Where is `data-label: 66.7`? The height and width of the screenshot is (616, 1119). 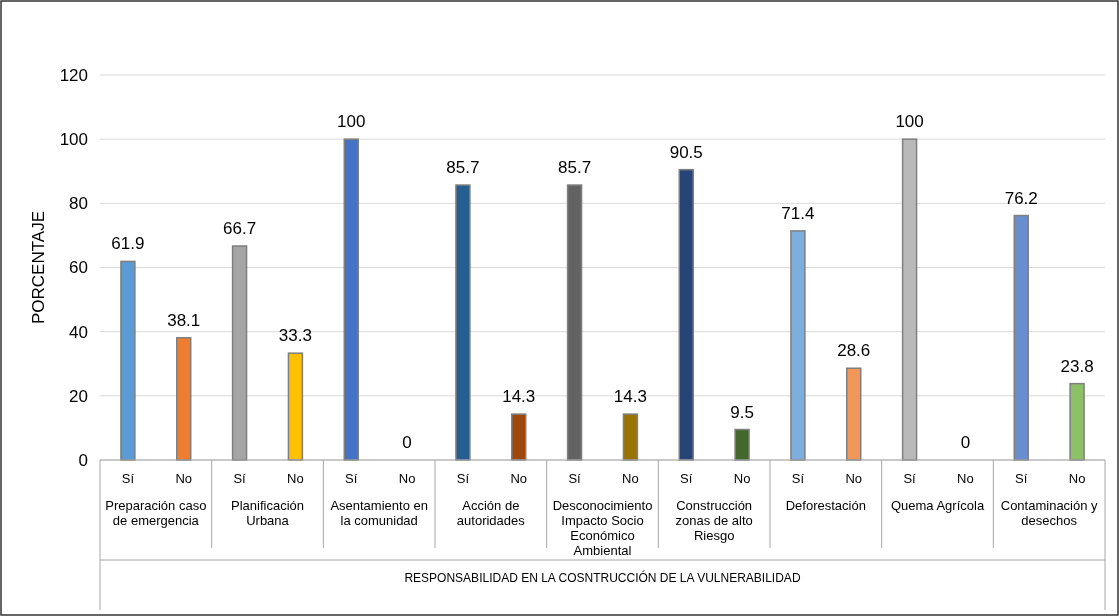 data-label: 66.7 is located at coordinates (240, 228).